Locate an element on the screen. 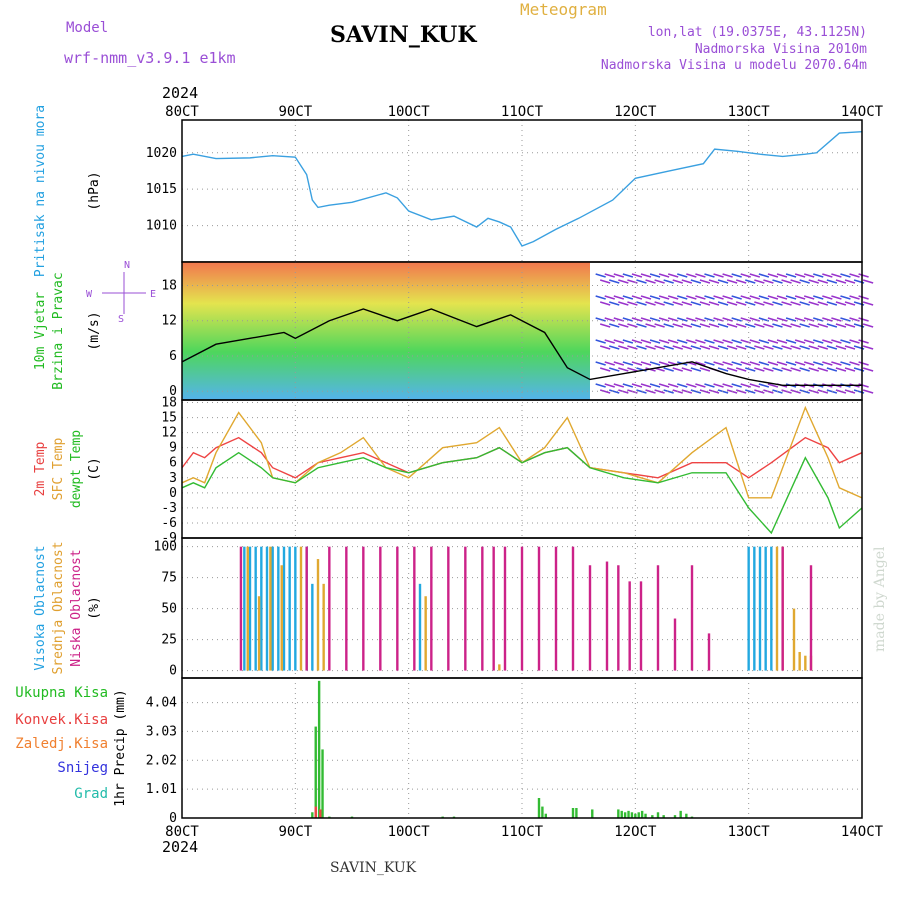 The height and width of the screenshot is (900, 900). compass-north: N is located at coordinates (127, 265).